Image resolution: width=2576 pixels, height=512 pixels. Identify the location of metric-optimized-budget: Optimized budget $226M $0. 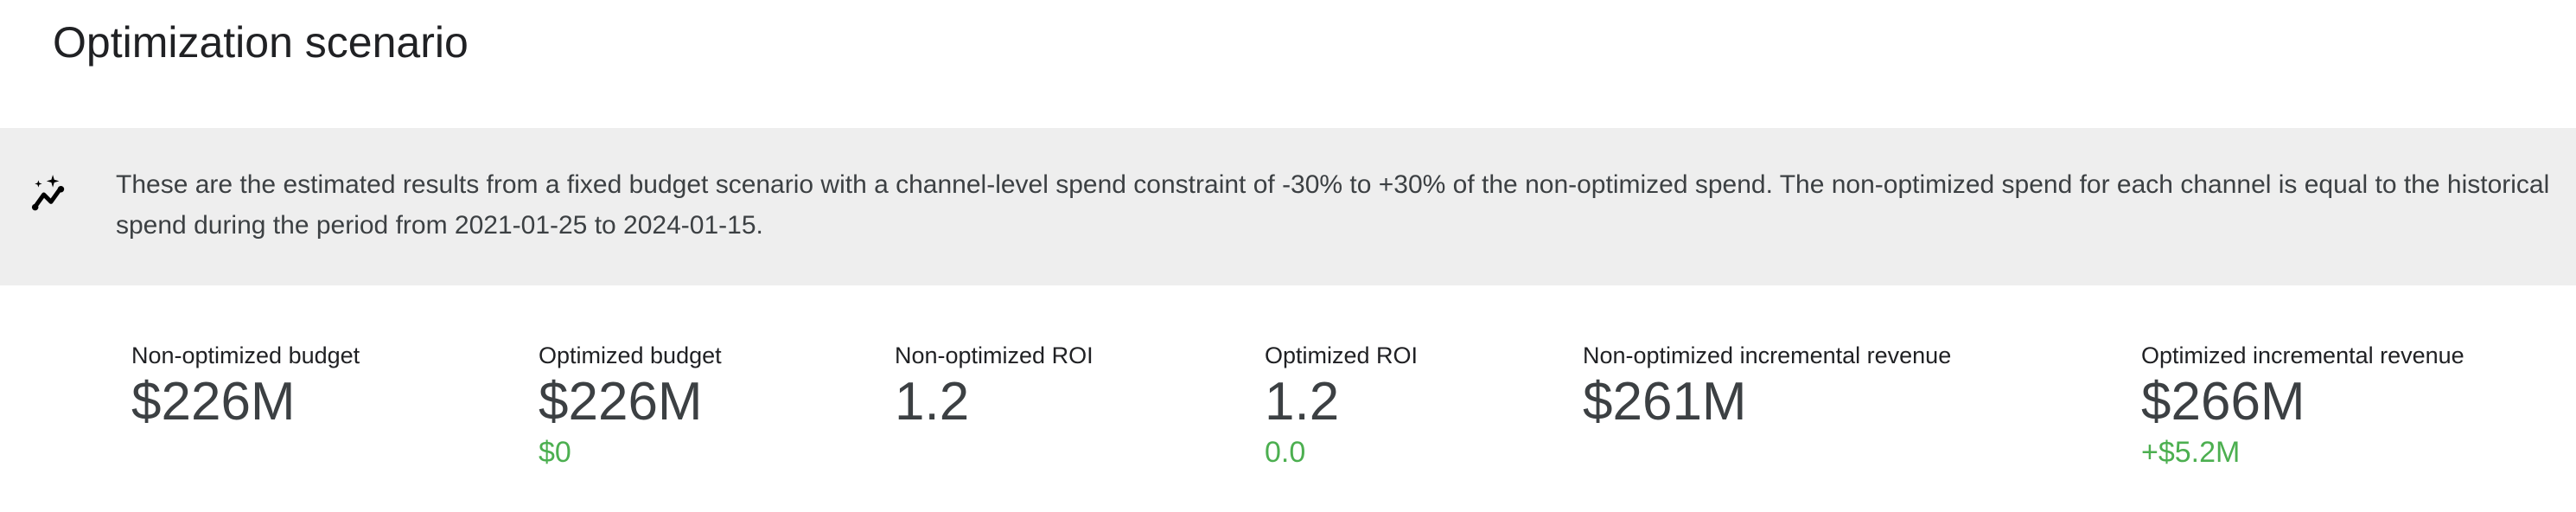
(630, 406).